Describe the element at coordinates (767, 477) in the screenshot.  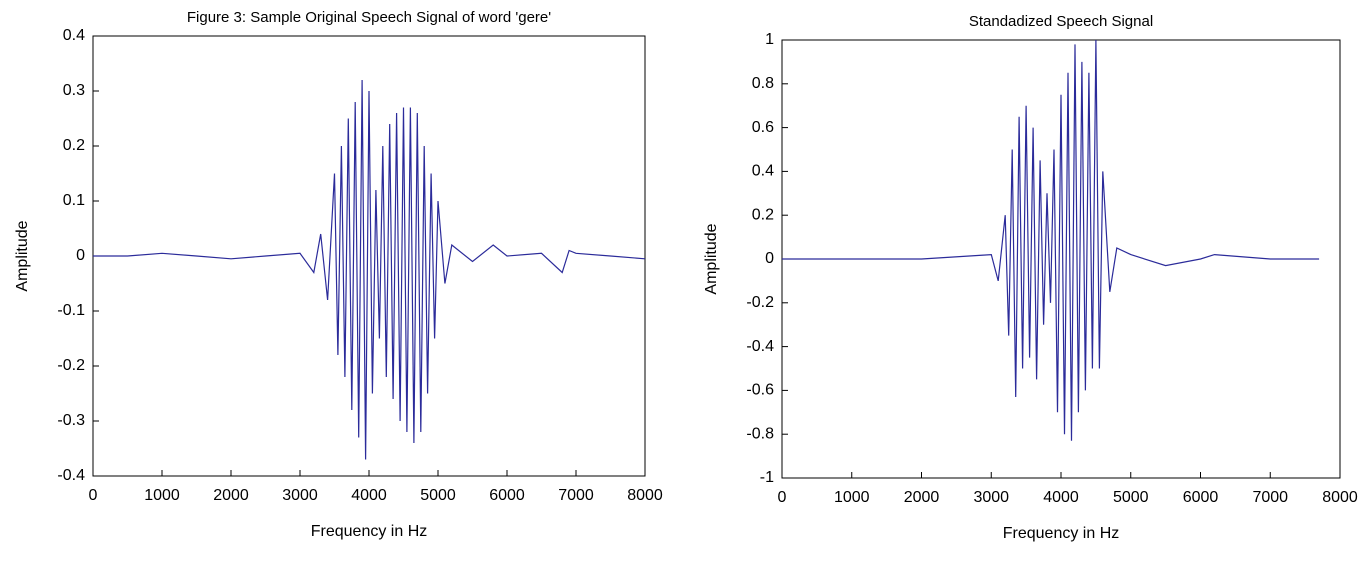
I see `y-tick-label: -1` at that location.